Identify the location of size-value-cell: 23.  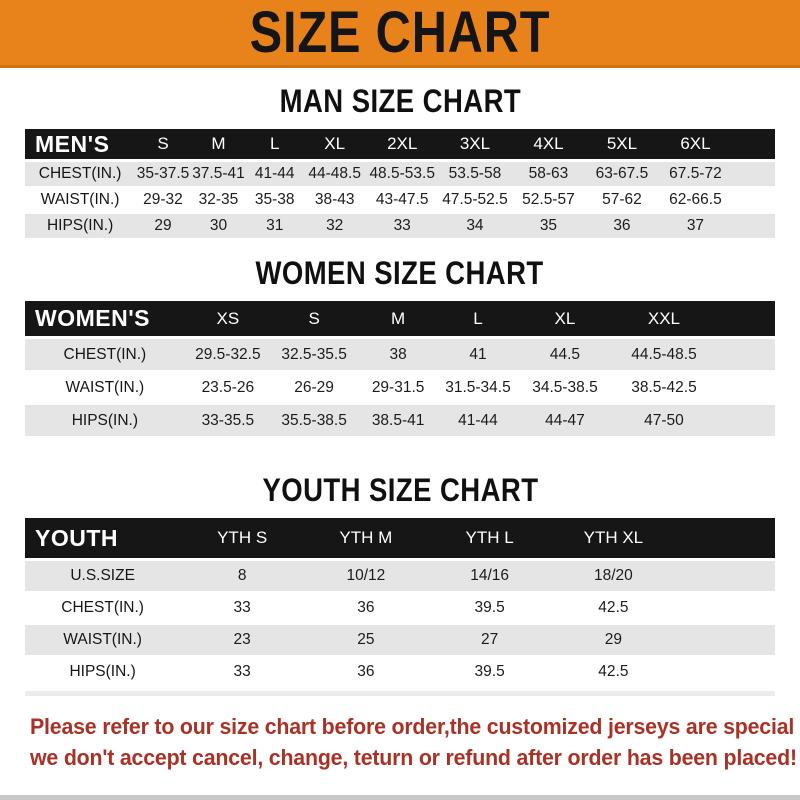
(242, 640).